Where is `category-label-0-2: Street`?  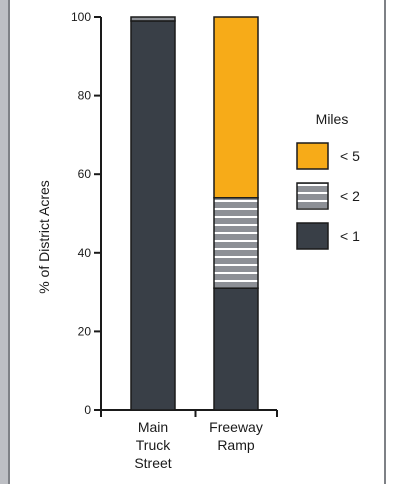 category-label-0-2: Street is located at coordinates (152, 463).